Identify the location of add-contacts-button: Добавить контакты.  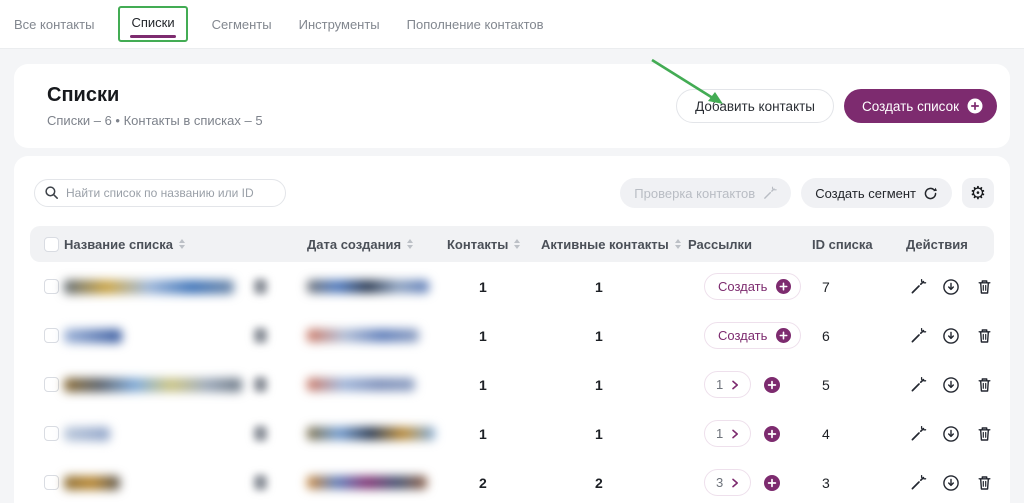
(755, 106).